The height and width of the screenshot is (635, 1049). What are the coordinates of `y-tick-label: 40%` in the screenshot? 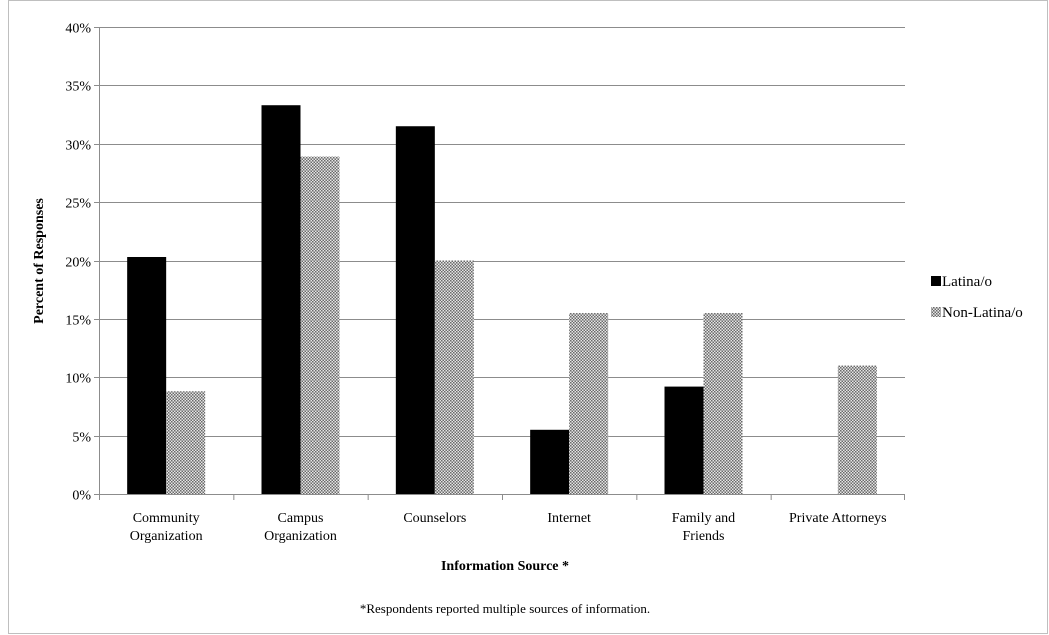 It's located at (78, 29).